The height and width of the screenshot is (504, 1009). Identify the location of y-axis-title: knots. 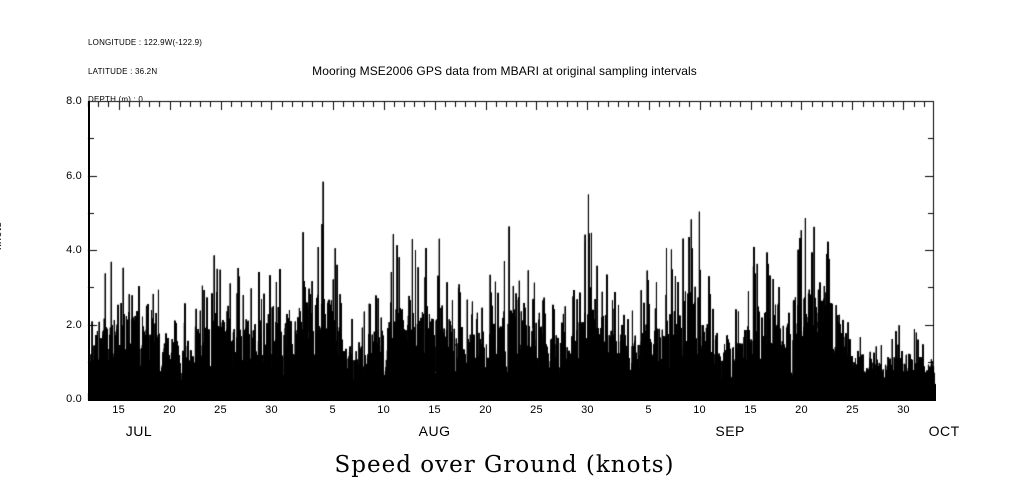
(2, 235).